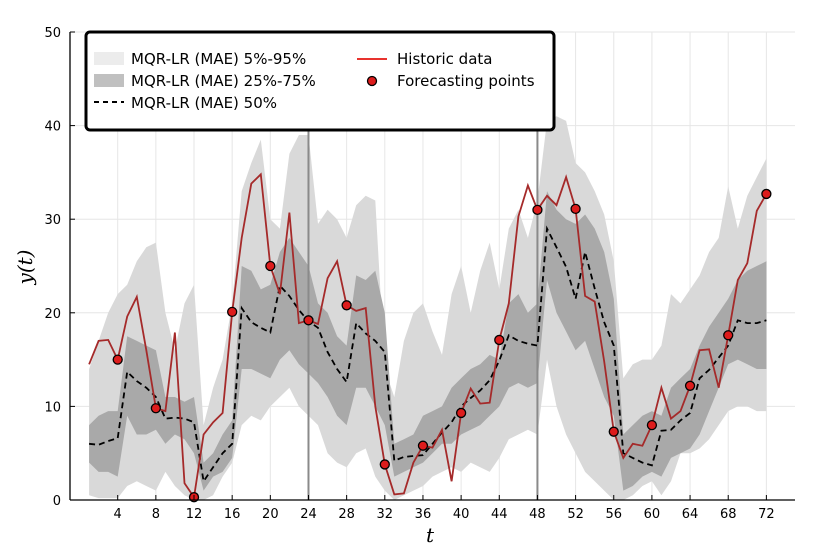 The height and width of the screenshot is (560, 814). What do you see at coordinates (690, 514) in the screenshot?
I see `x-tick-label: 64` at bounding box center [690, 514].